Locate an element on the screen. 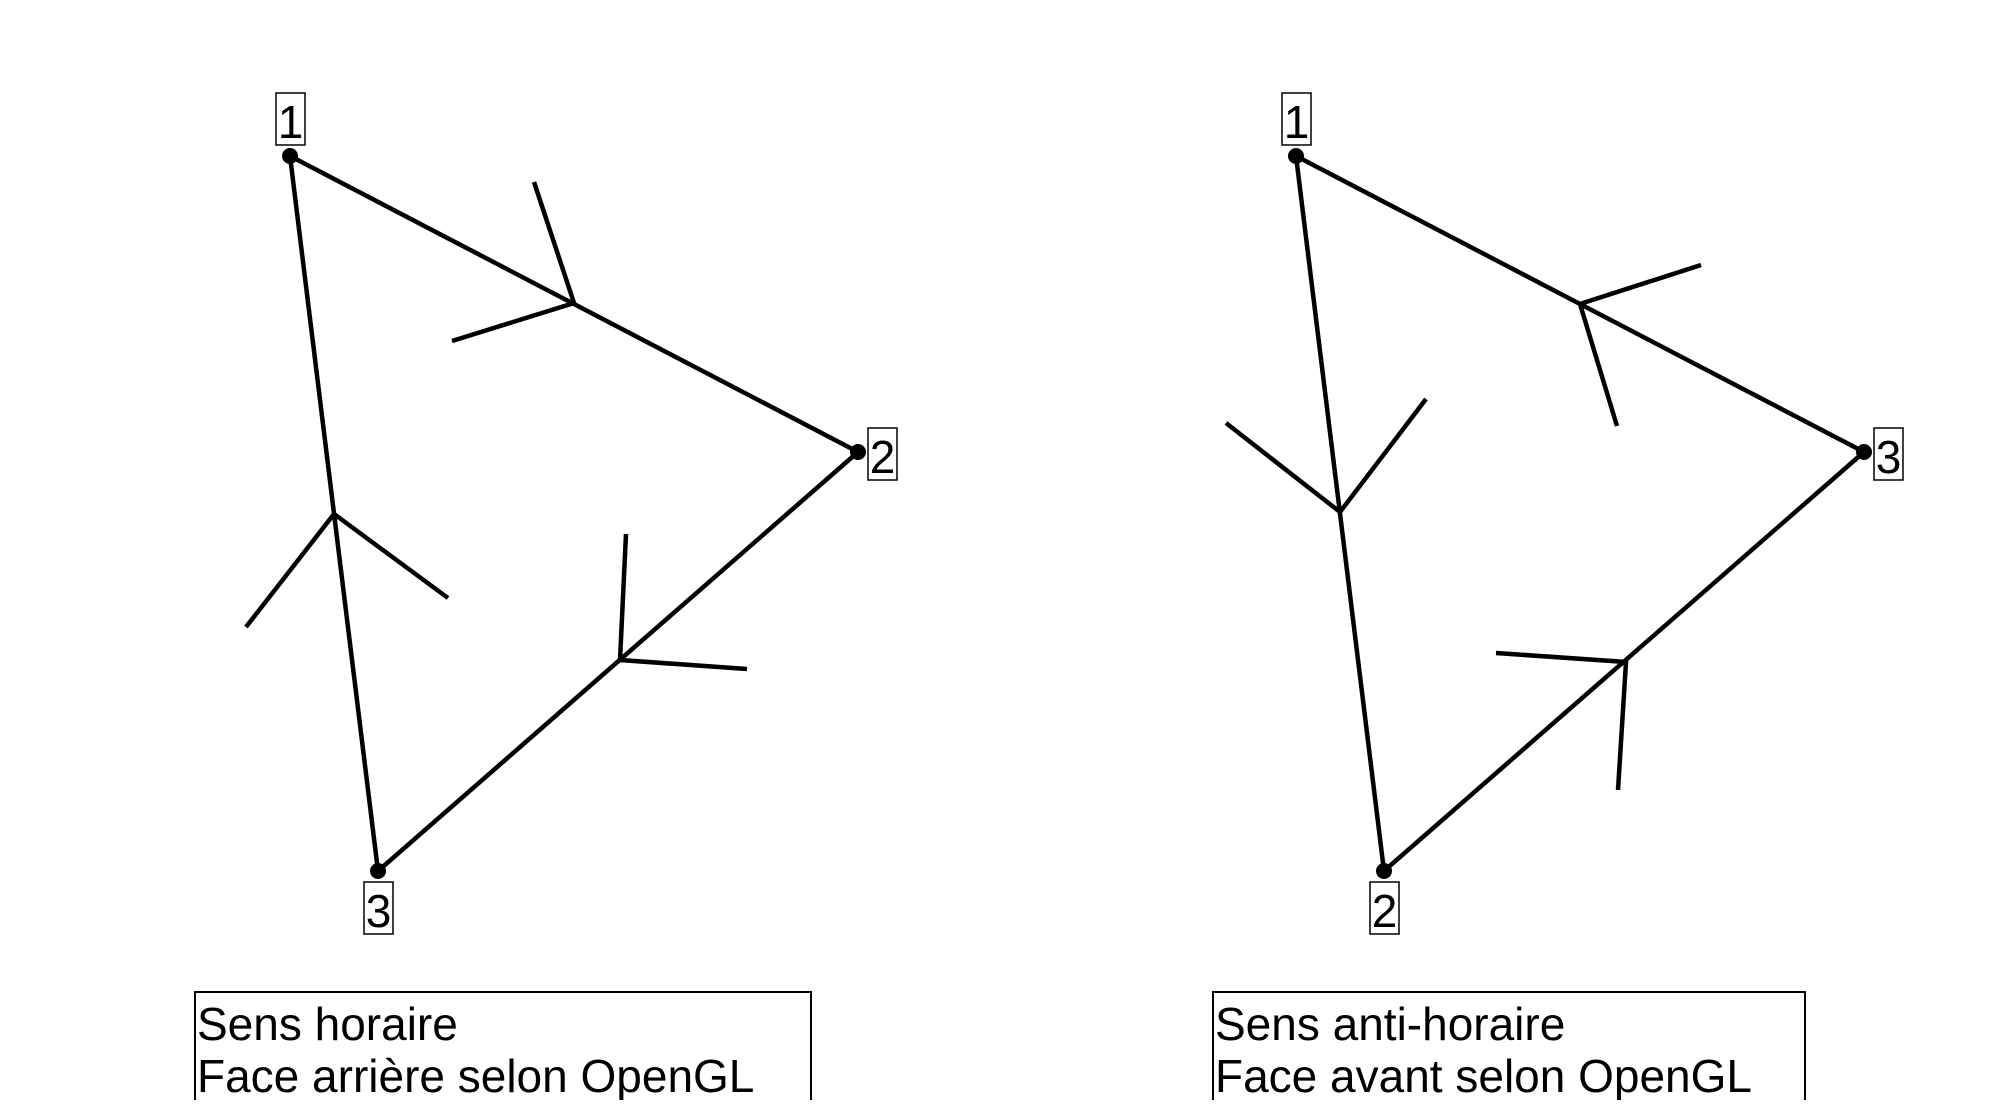 The image size is (2000, 1105). caption-line-2: Face avant selon OpenGL is located at coordinates (1483, 1075).